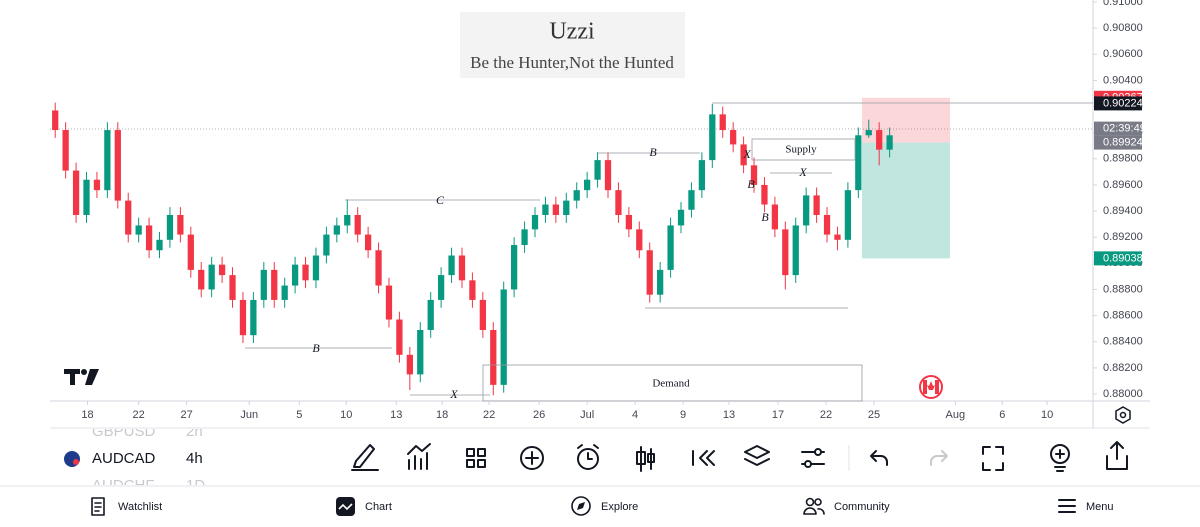 The image size is (1200, 527). What do you see at coordinates (195, 485) in the screenshot?
I see `symbol-interval: 1D` at bounding box center [195, 485].